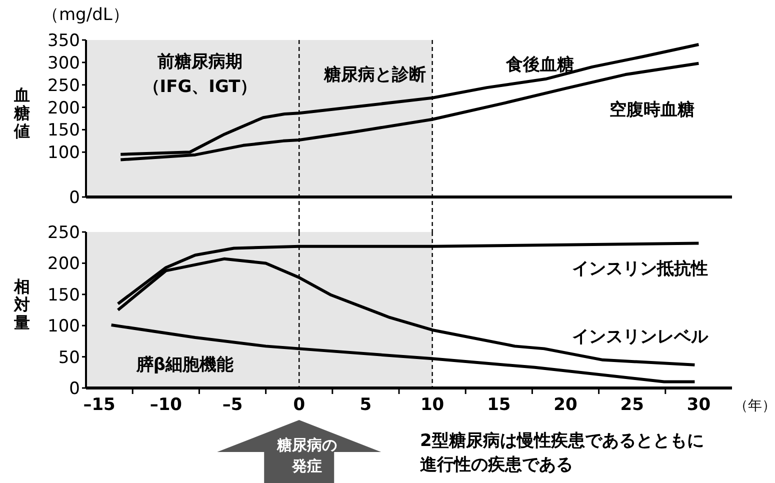 The image size is (775, 483). Describe the element at coordinates (566, 405) in the screenshot. I see `x-tick-label: 20` at that location.